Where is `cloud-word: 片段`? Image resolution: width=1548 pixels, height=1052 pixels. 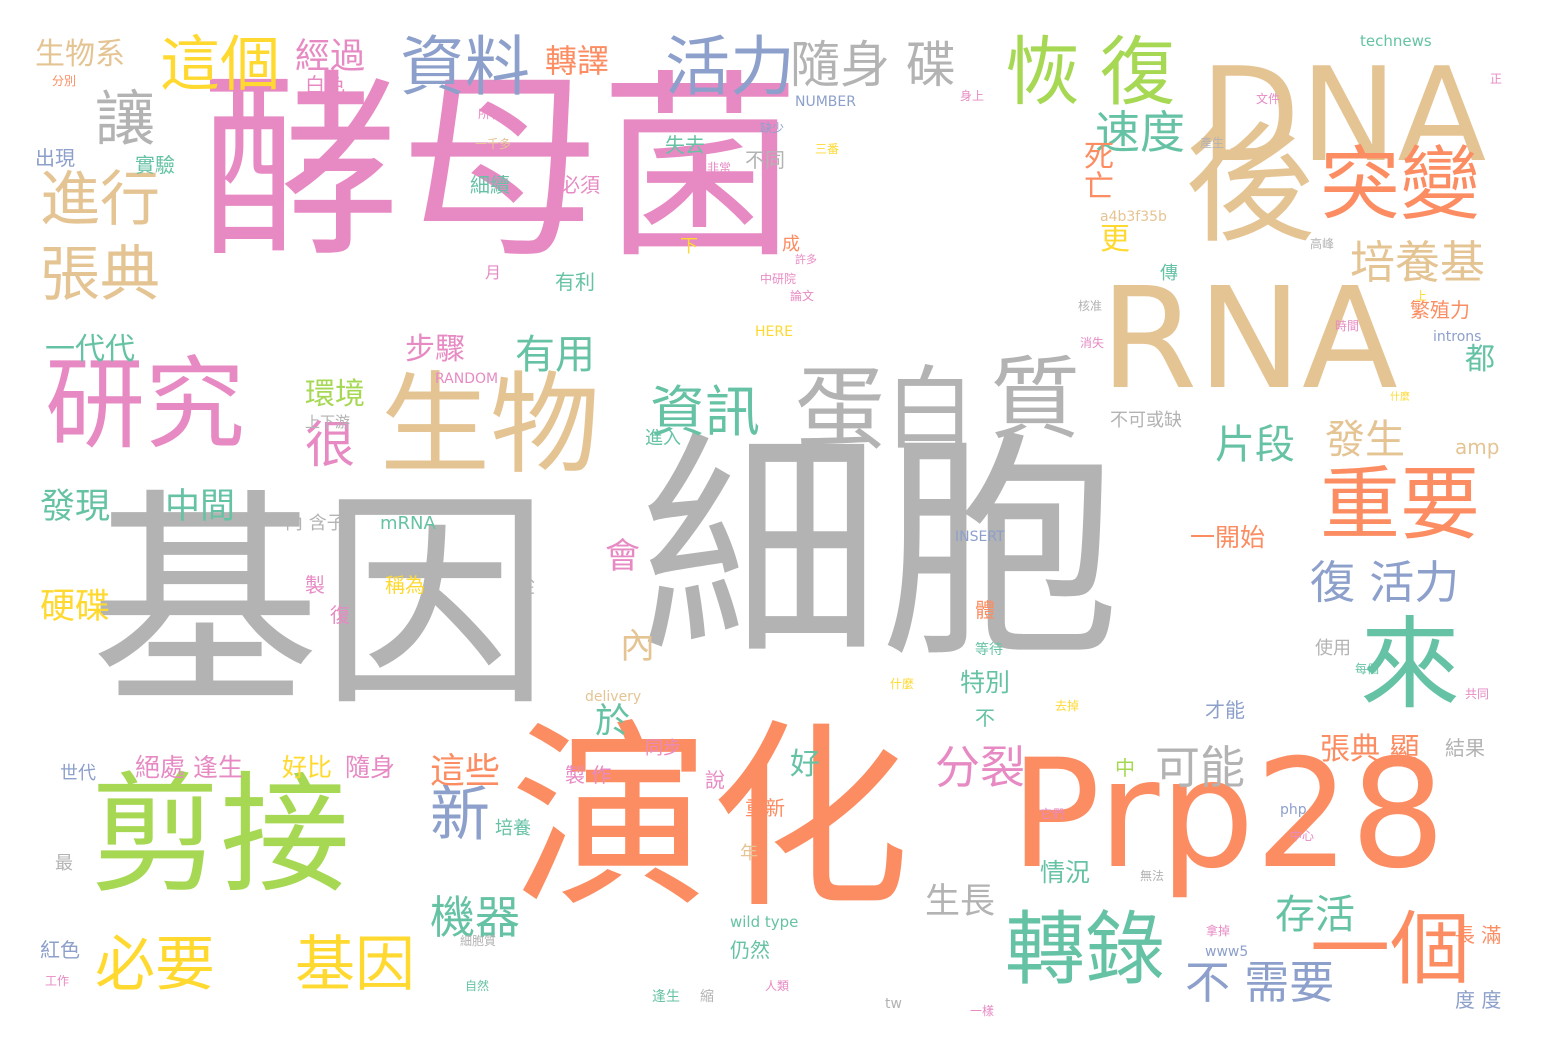
cloud-word: 片段 is located at coordinates (1255, 445).